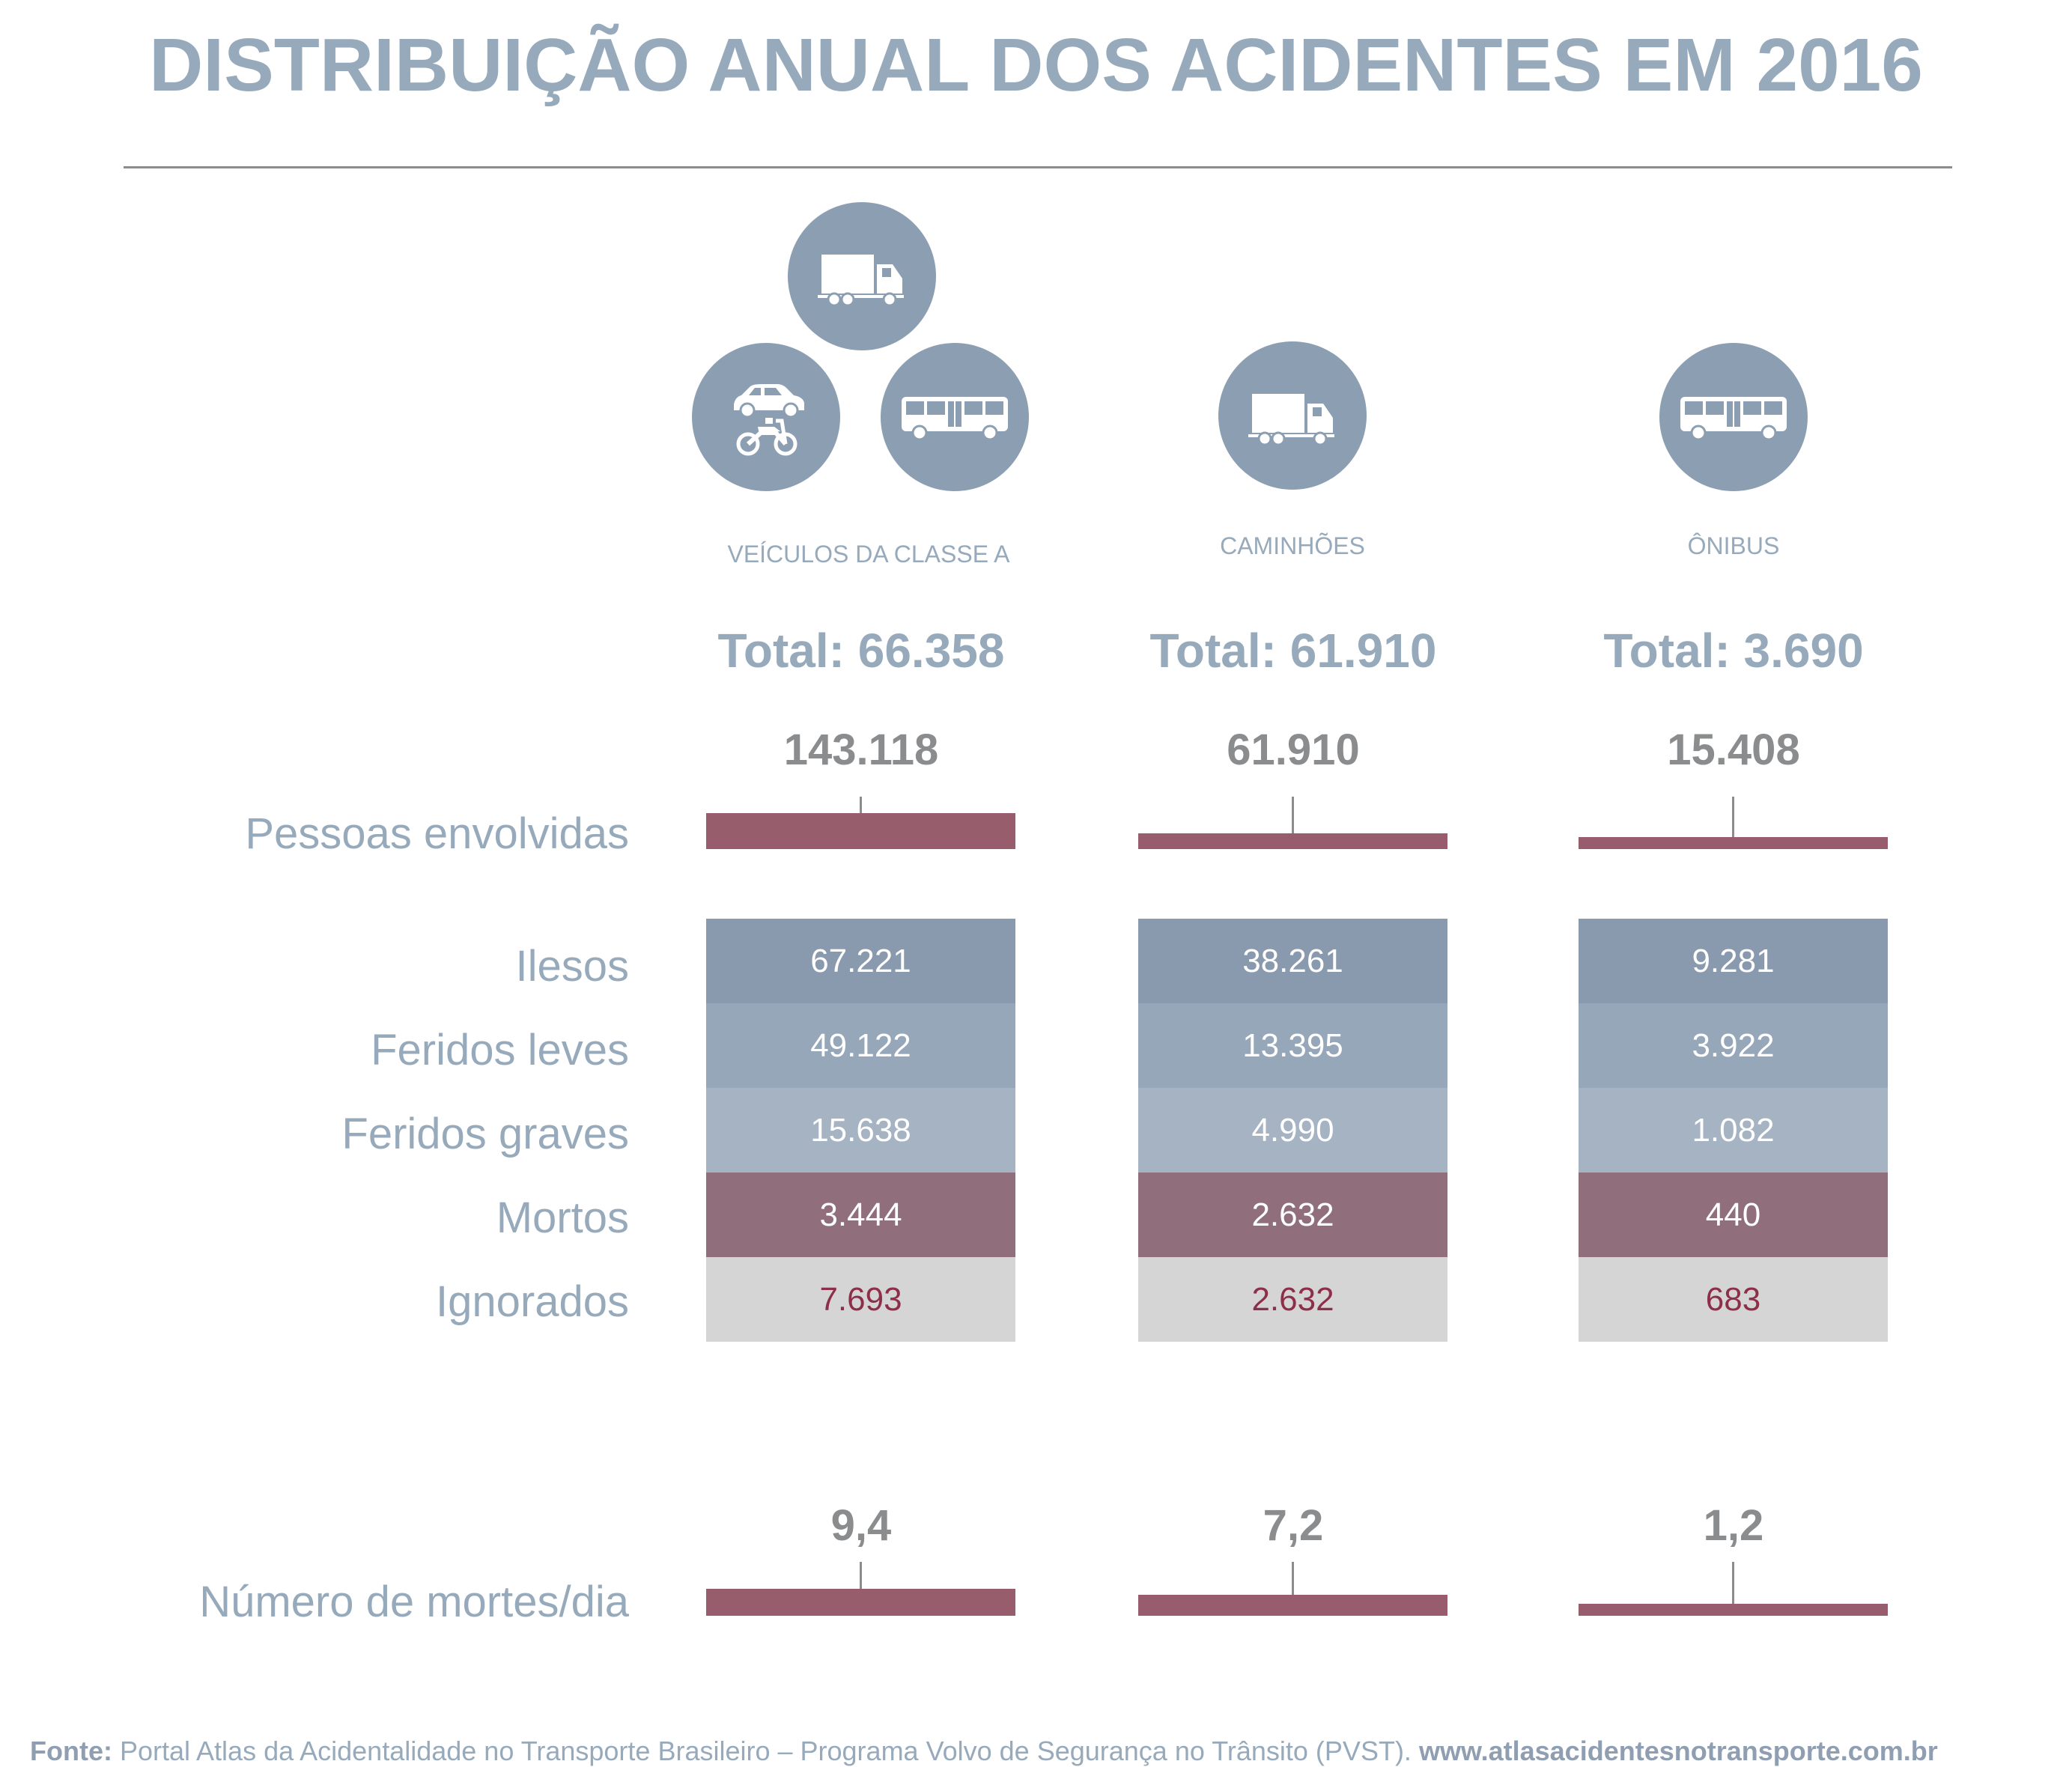 This screenshot has width=2072, height=1767. What do you see at coordinates (860, 1130) in the screenshot?
I see `cell-feridos-graves-classe-a: 15.638` at bounding box center [860, 1130].